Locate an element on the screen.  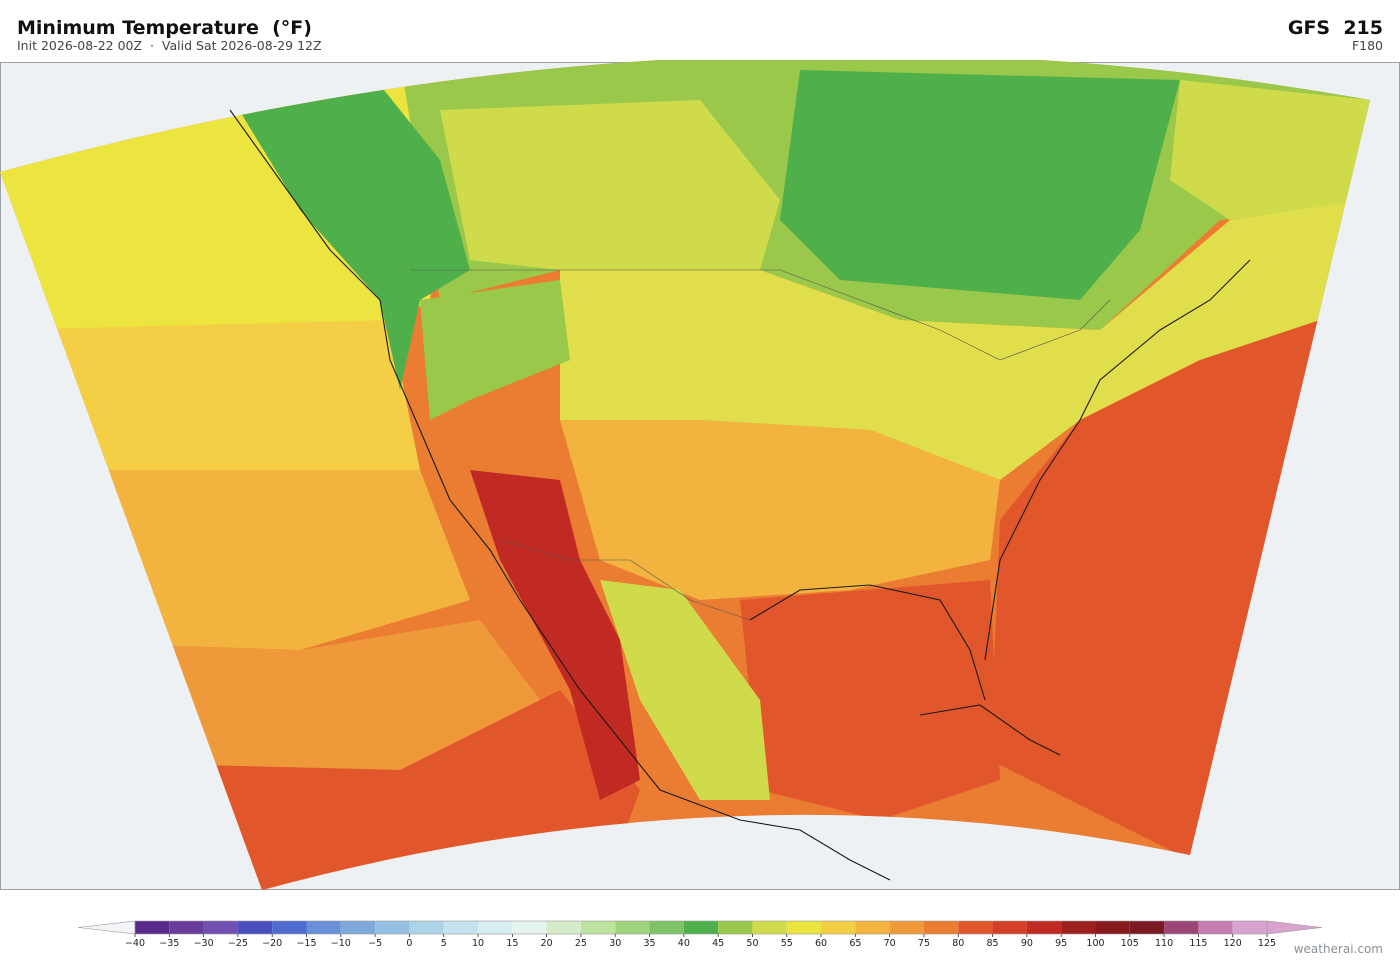
colorbar-tick-label: 70 is located at coordinates (890, 943).